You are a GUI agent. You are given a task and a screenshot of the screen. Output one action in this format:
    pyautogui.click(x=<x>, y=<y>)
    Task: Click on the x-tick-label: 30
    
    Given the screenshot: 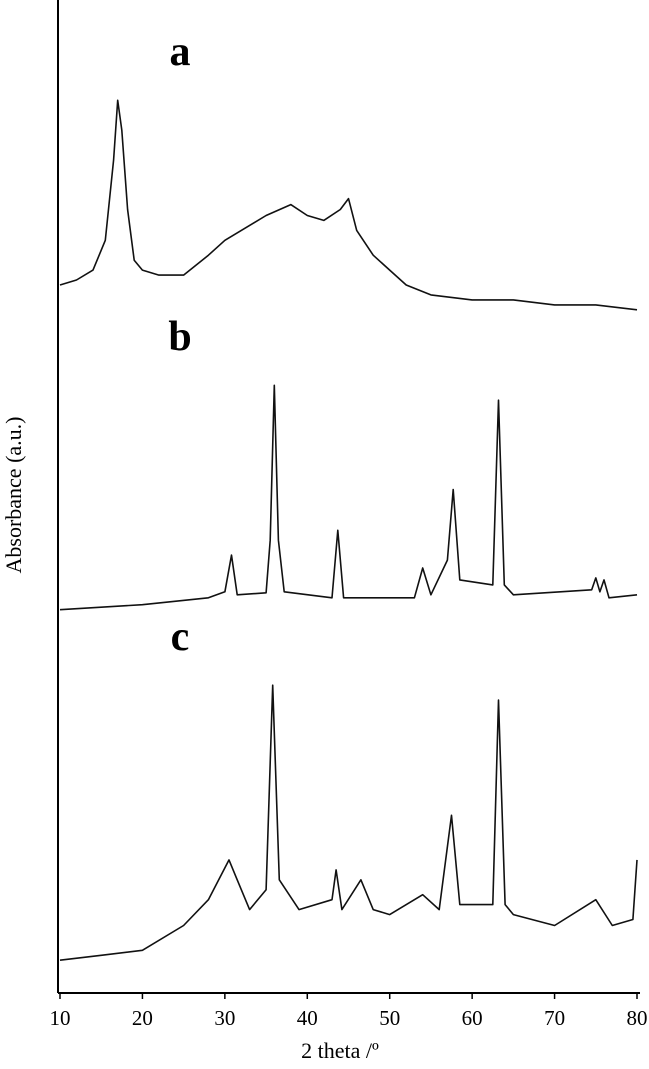 What is the action you would take?
    pyautogui.click(x=224, y=1018)
    